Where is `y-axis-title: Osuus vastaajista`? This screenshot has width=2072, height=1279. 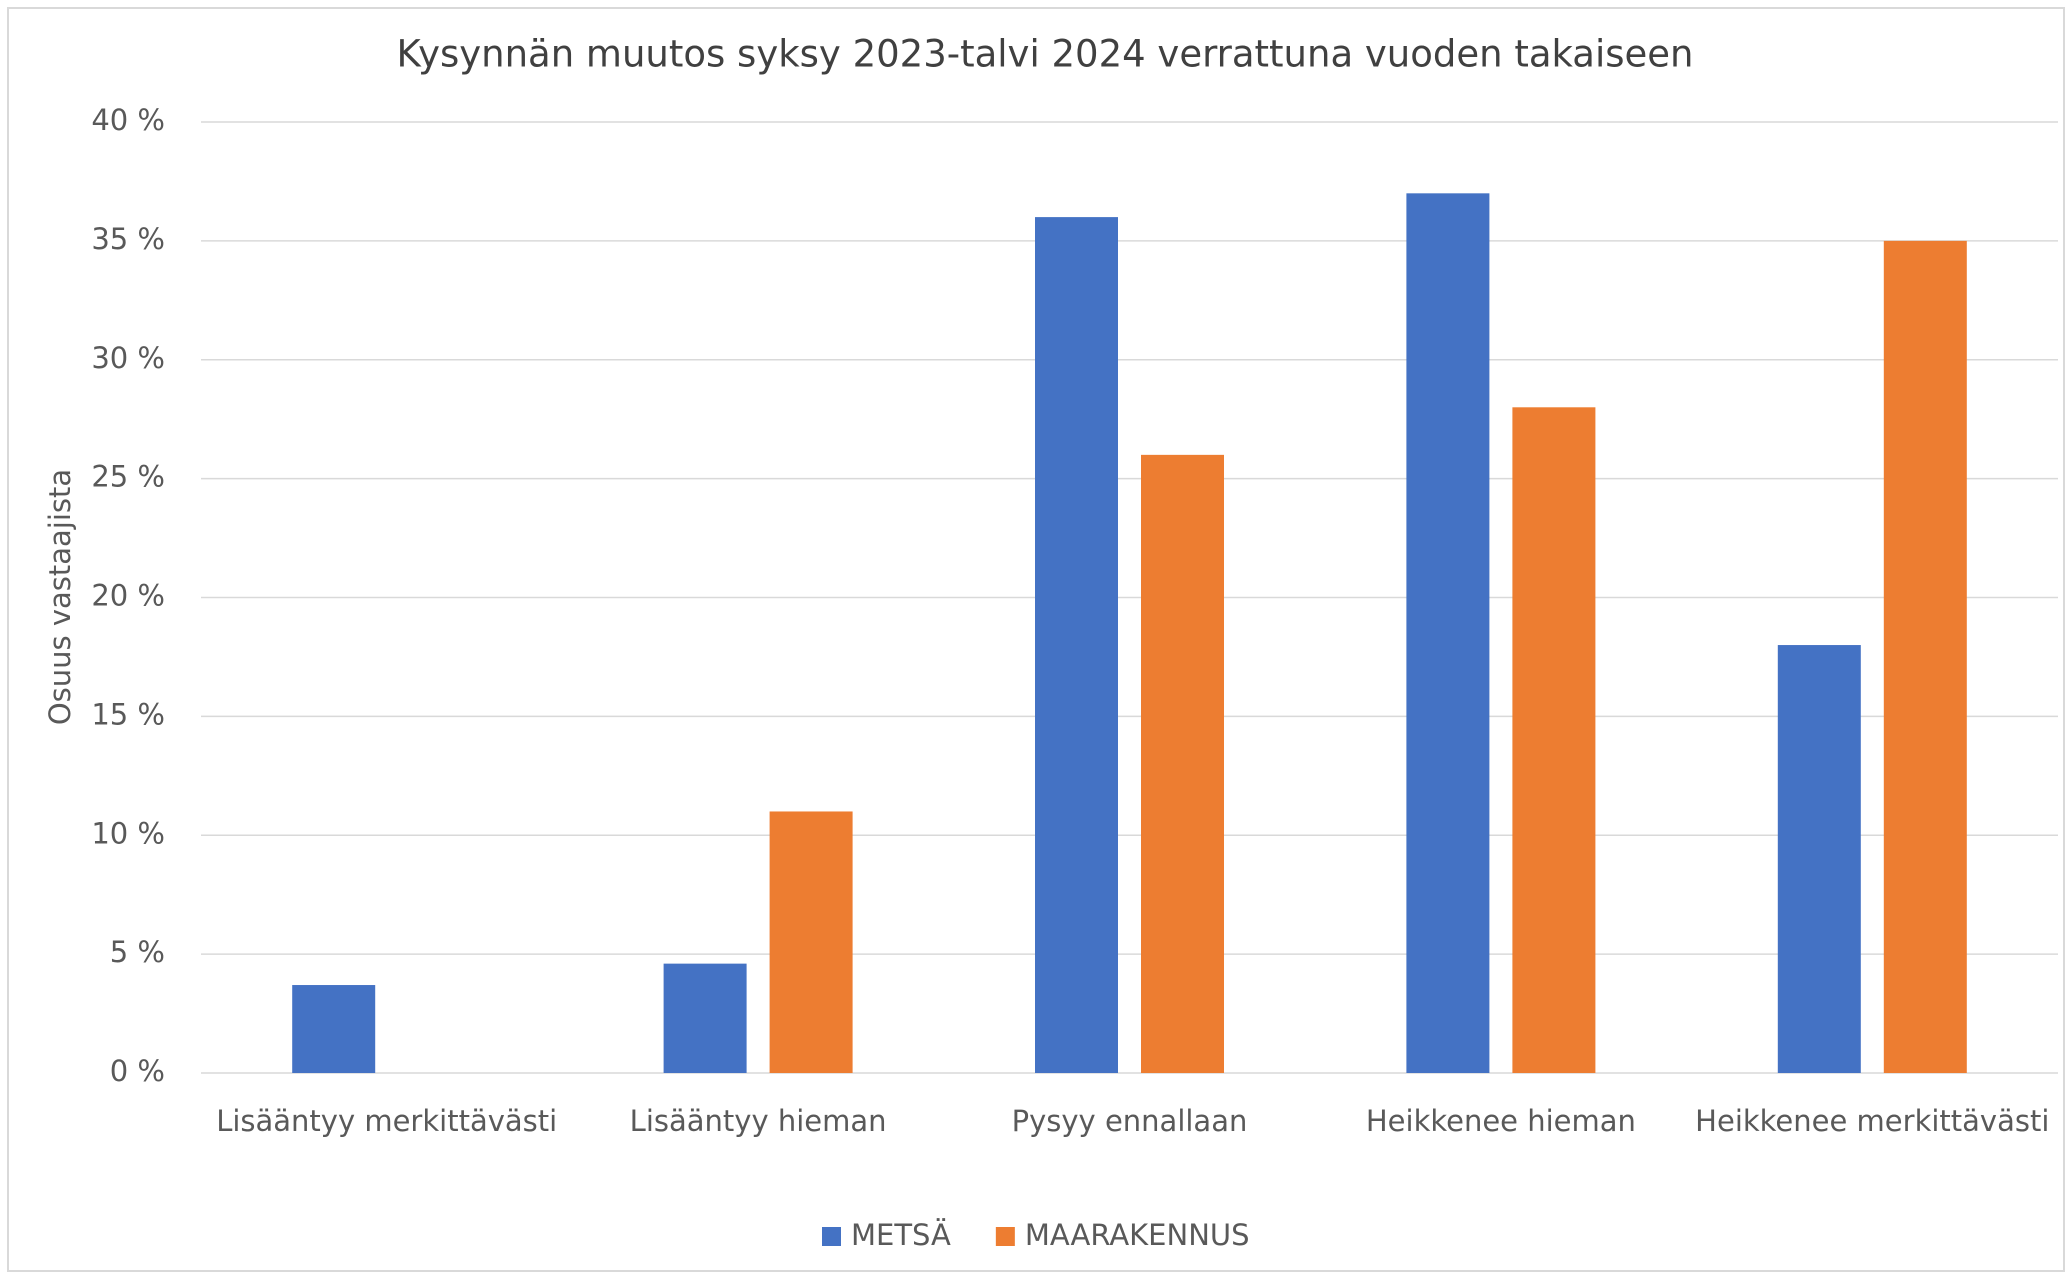 y-axis-title: Osuus vastaajista is located at coordinates (60, 597).